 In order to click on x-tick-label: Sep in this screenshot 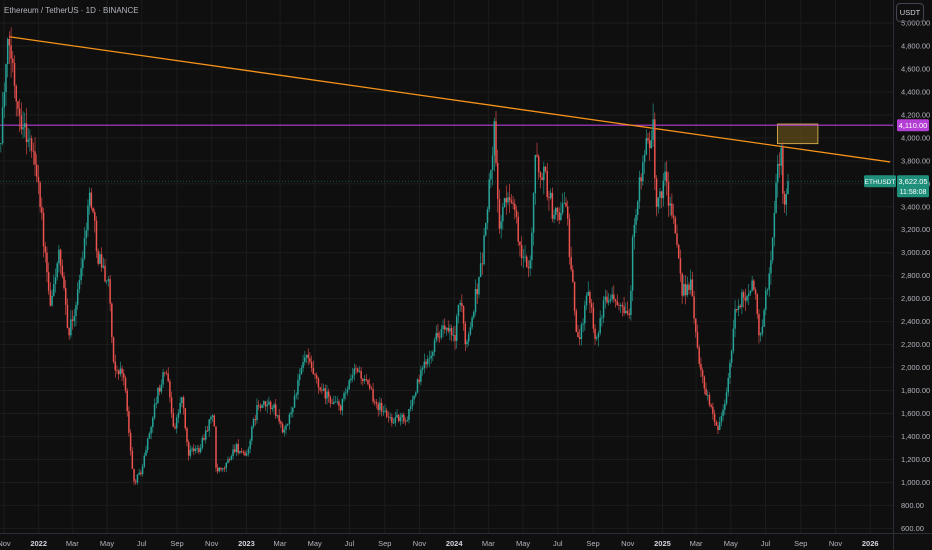, I will do `click(800, 543)`.